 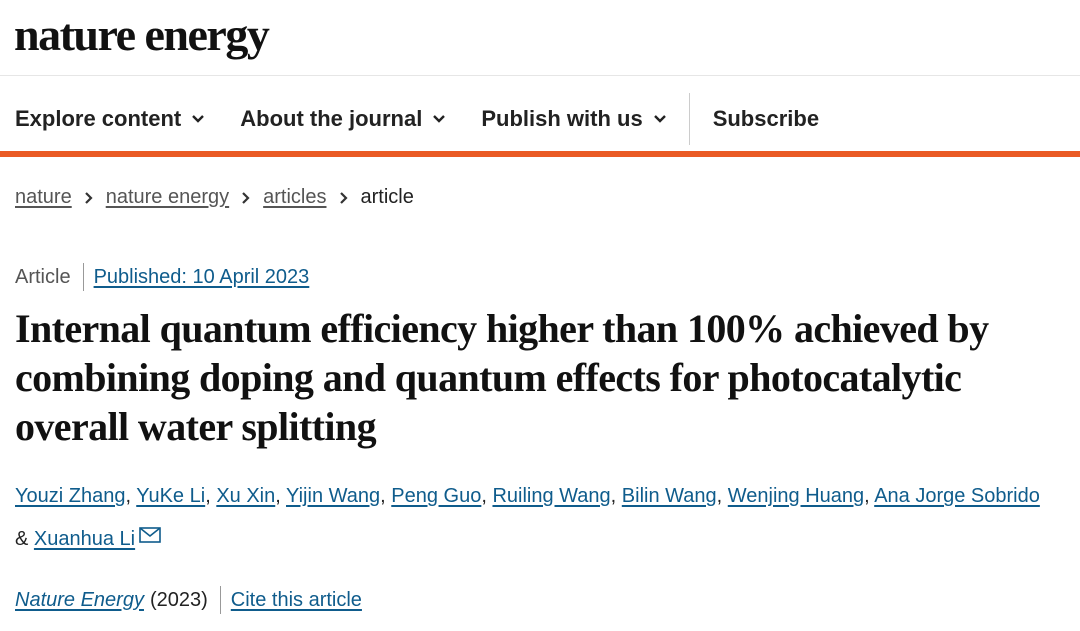 I want to click on author-link: Ana Jorge Sobrido, so click(x=957, y=496).